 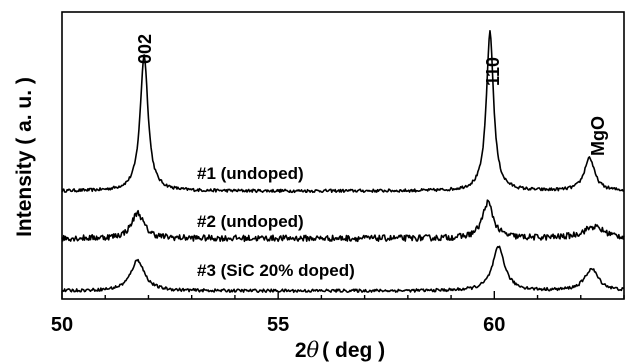 I want to click on peak-annotation-mgo: MgO, so click(x=598, y=136).